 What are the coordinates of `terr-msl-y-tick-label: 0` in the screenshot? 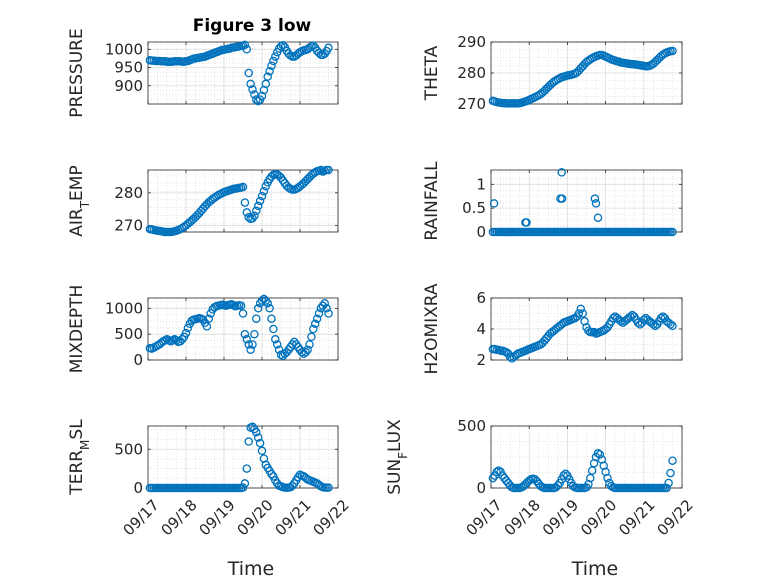 It's located at (138, 488).